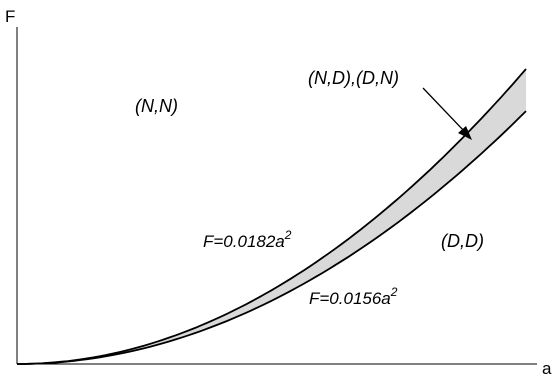  What do you see at coordinates (444, 110) in the screenshot?
I see `band-pointer-line` at bounding box center [444, 110].